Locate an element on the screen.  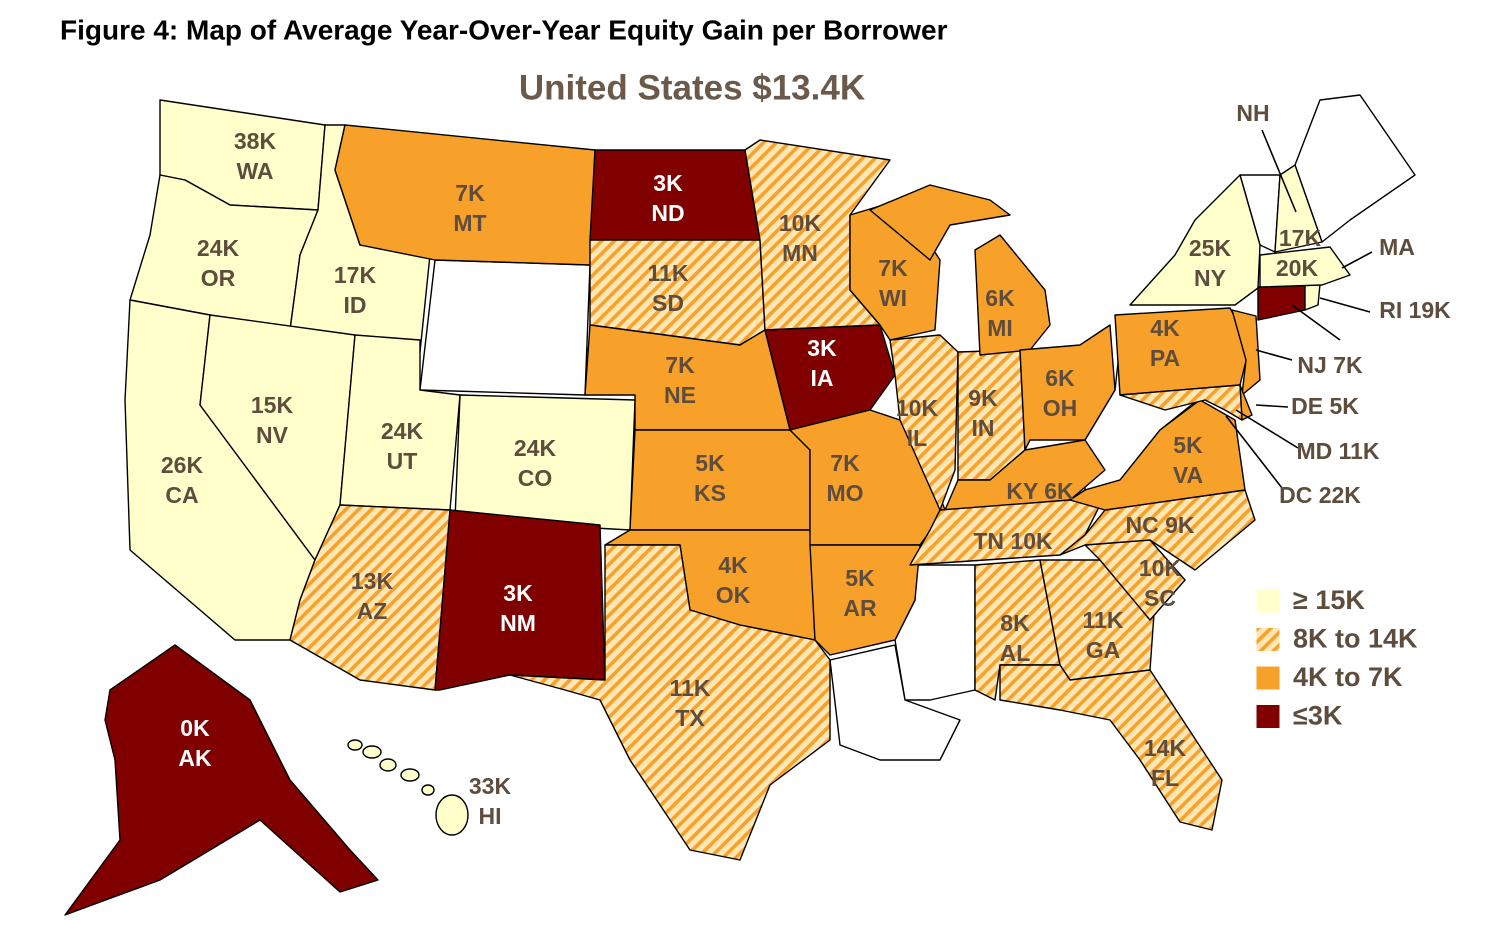
state-abbr: NV is located at coordinates (272, 435).